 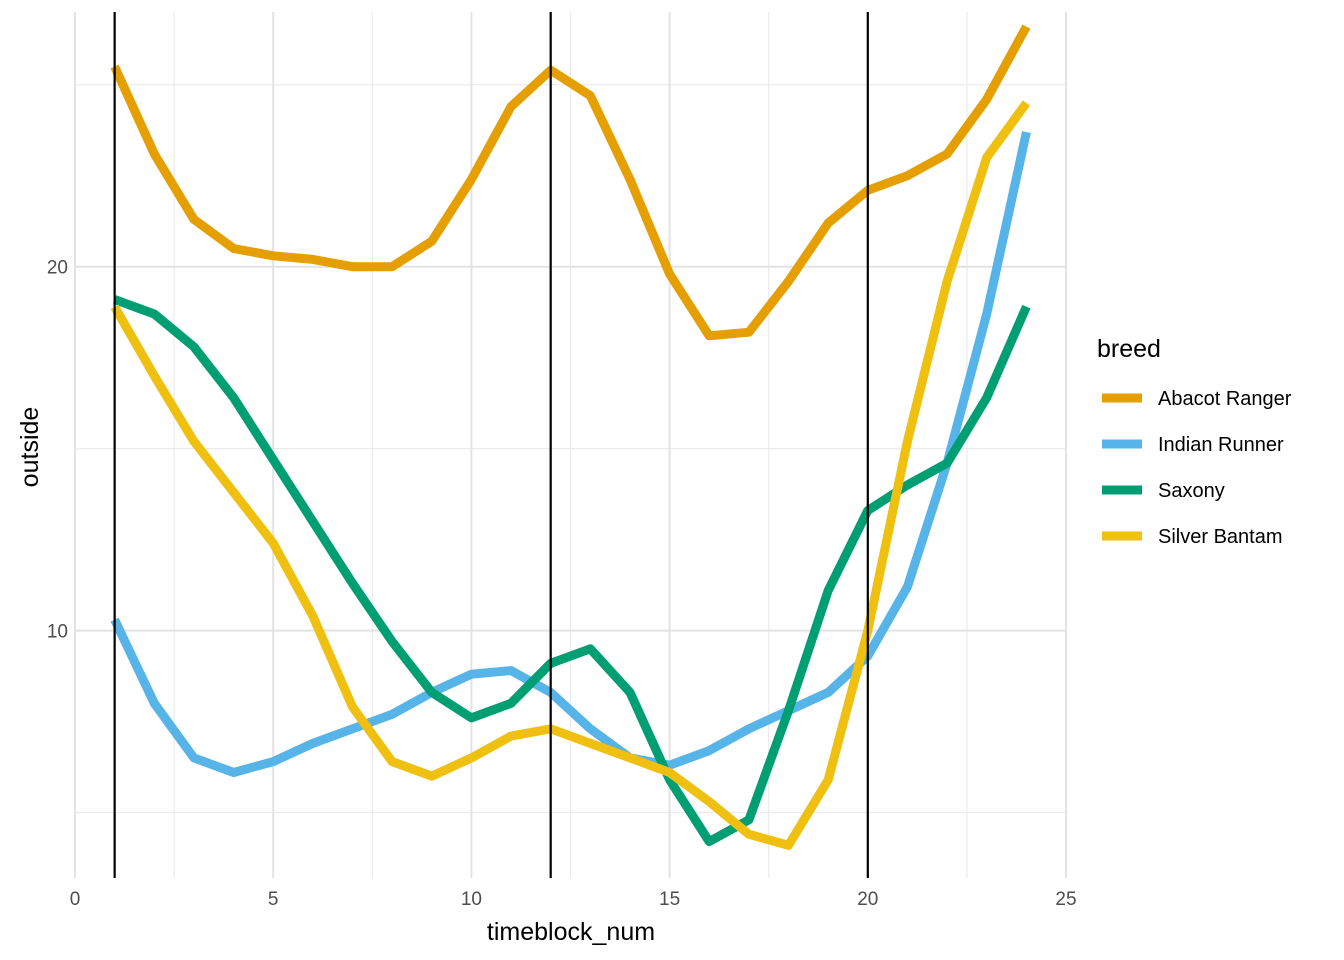 I want to click on x-tick-label: 20, so click(x=867, y=899).